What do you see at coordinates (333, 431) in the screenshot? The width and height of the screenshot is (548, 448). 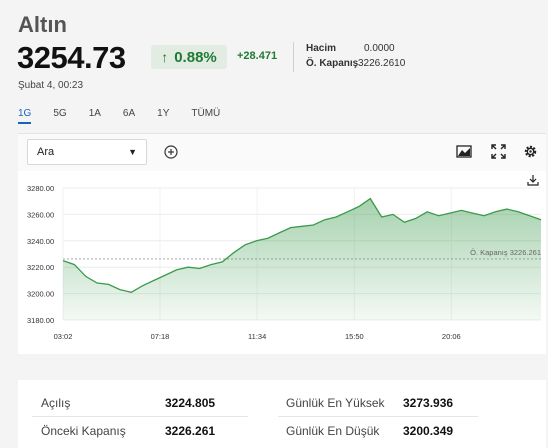 I see `stat-day-low-label: Günlük En Düşük` at bounding box center [333, 431].